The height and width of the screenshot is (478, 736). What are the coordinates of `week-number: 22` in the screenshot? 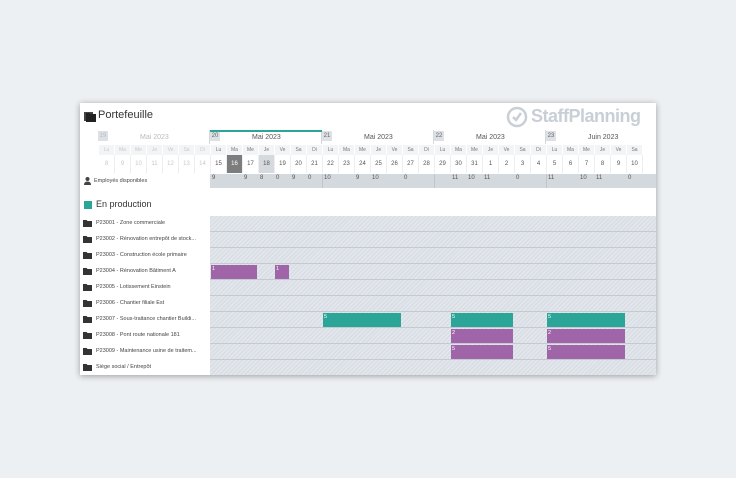 It's located at (439, 136).